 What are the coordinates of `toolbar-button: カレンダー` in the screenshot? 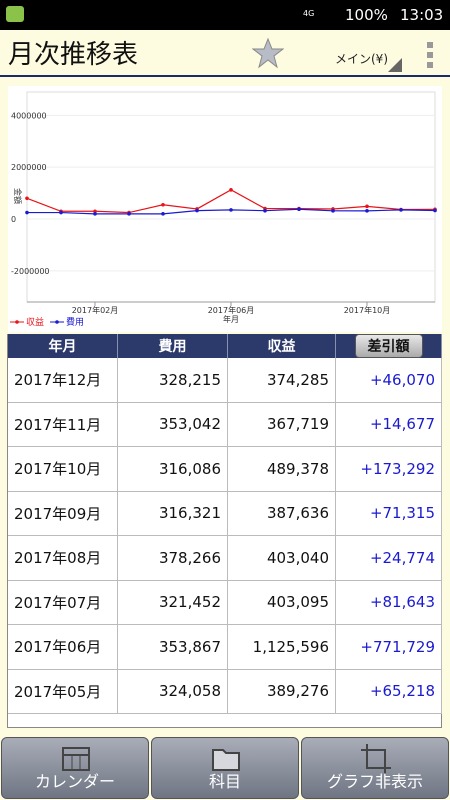 It's located at (75, 768).